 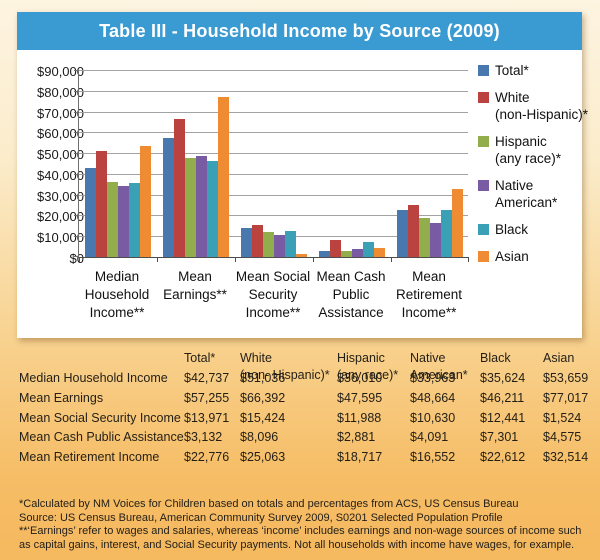 What do you see at coordinates (429, 437) in the screenshot?
I see `table-cell: $4,091` at bounding box center [429, 437].